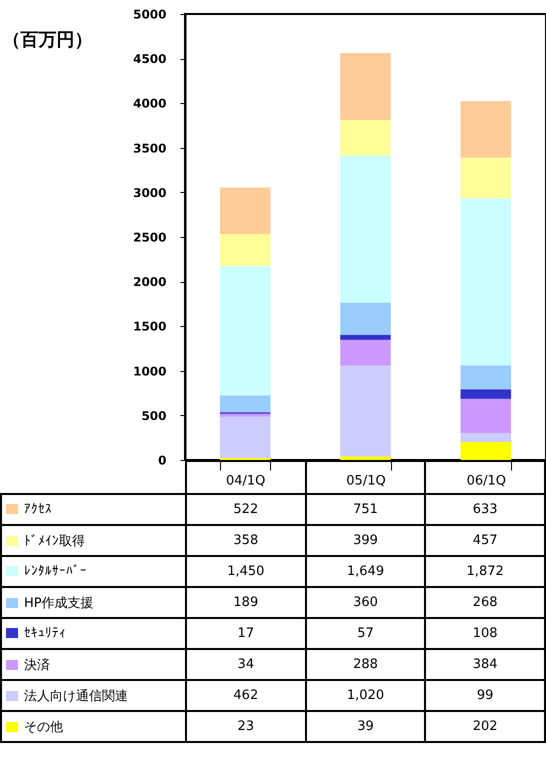 The width and height of the screenshot is (546, 780). Describe the element at coordinates (47, 40) in the screenshot. I see `y-axis-title: （百万円）` at that location.